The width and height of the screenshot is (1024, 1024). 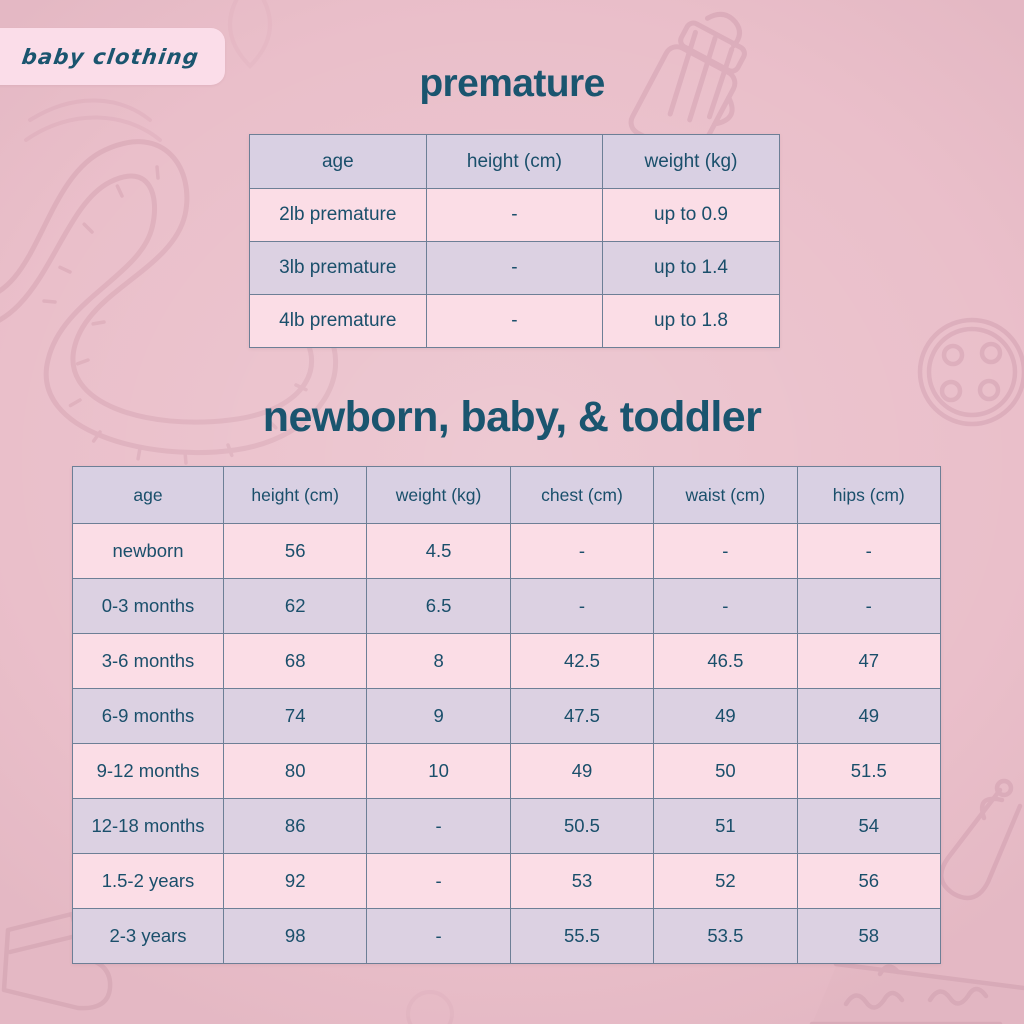 I want to click on section-title-newborn-baby-toddler: newborn, baby, & toddler, so click(x=512, y=417).